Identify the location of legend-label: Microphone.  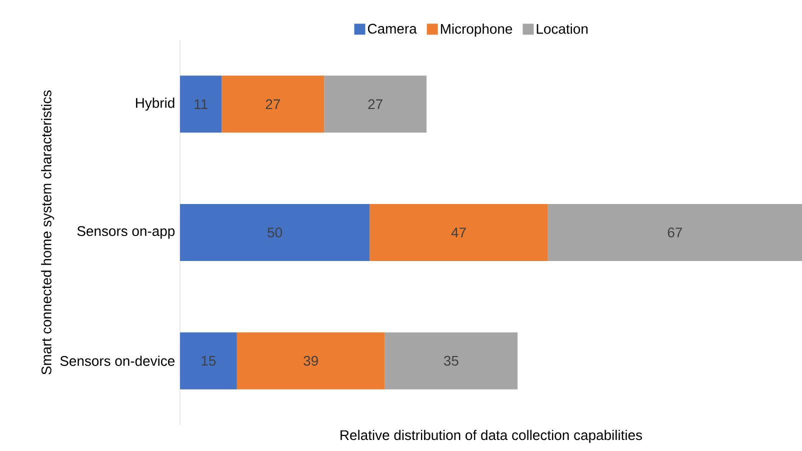
(476, 30).